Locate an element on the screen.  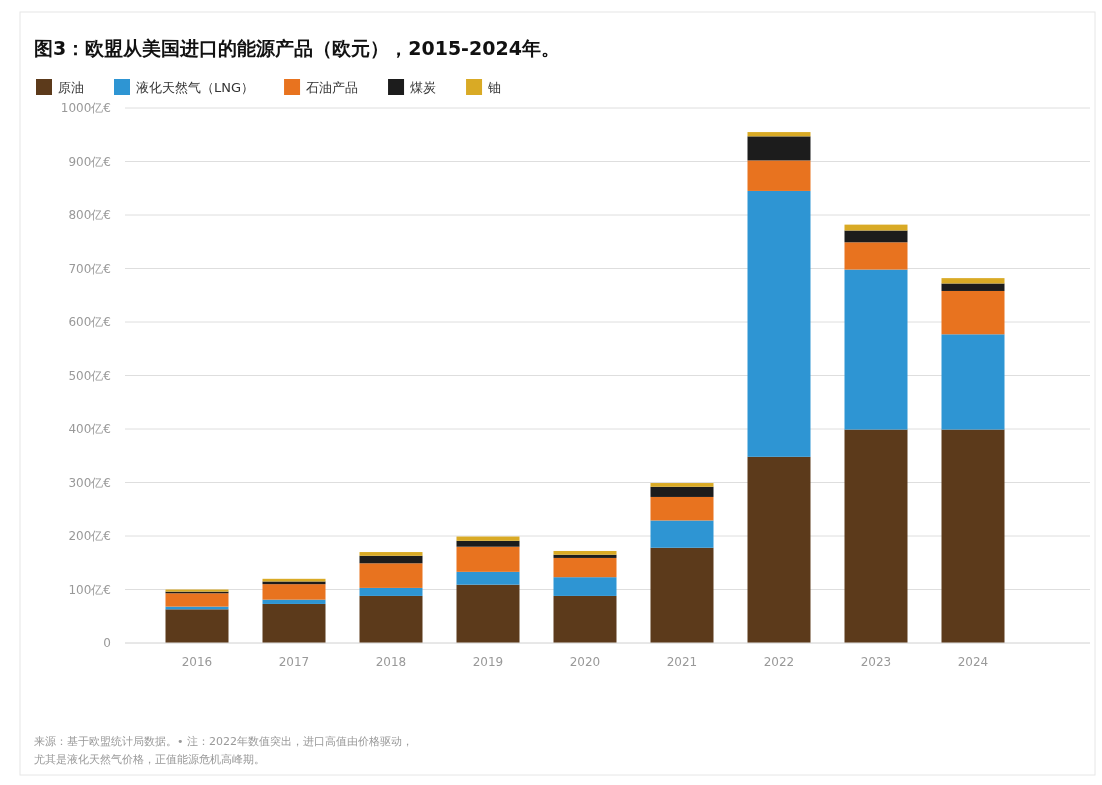
y-tick-label: 1000亿€ is located at coordinates (85, 108).